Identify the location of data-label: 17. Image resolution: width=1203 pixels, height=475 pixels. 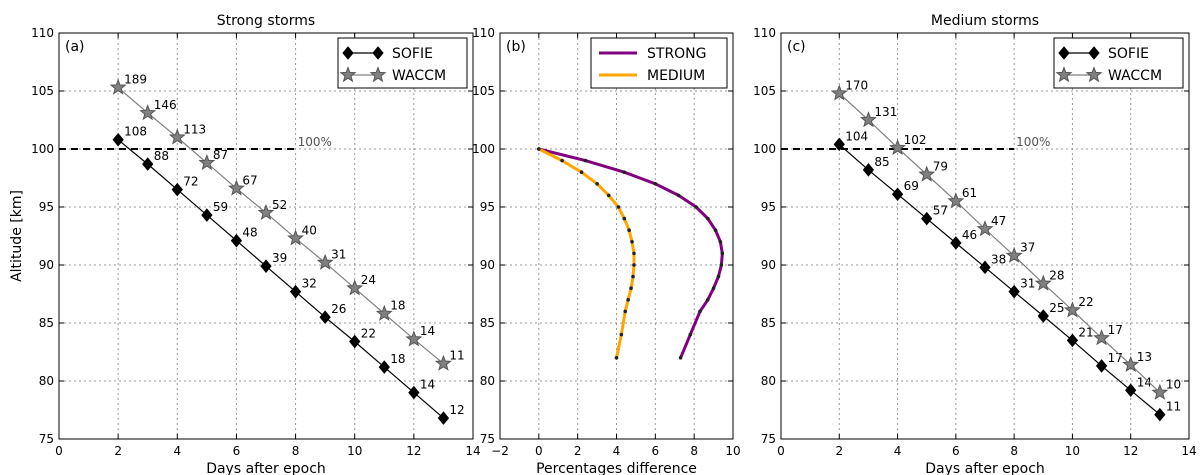
(1115, 358).